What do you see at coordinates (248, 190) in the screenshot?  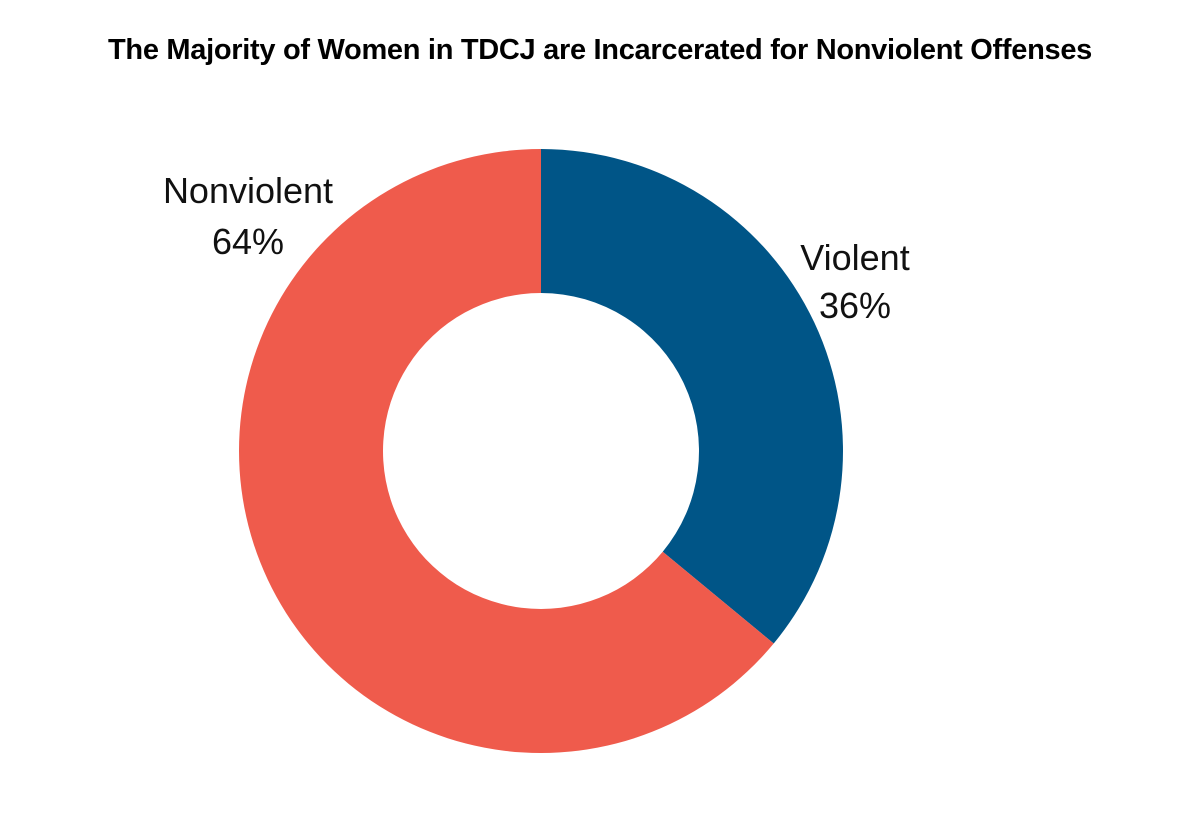 I see `slice-label-nonviolent: Nonviolent` at bounding box center [248, 190].